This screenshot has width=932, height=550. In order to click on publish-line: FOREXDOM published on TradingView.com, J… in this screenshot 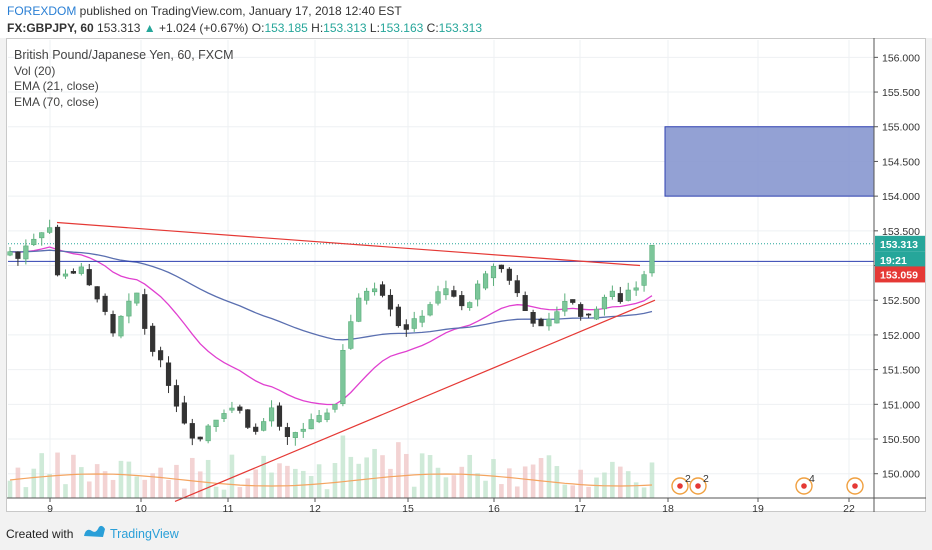, I will do `click(204, 11)`.